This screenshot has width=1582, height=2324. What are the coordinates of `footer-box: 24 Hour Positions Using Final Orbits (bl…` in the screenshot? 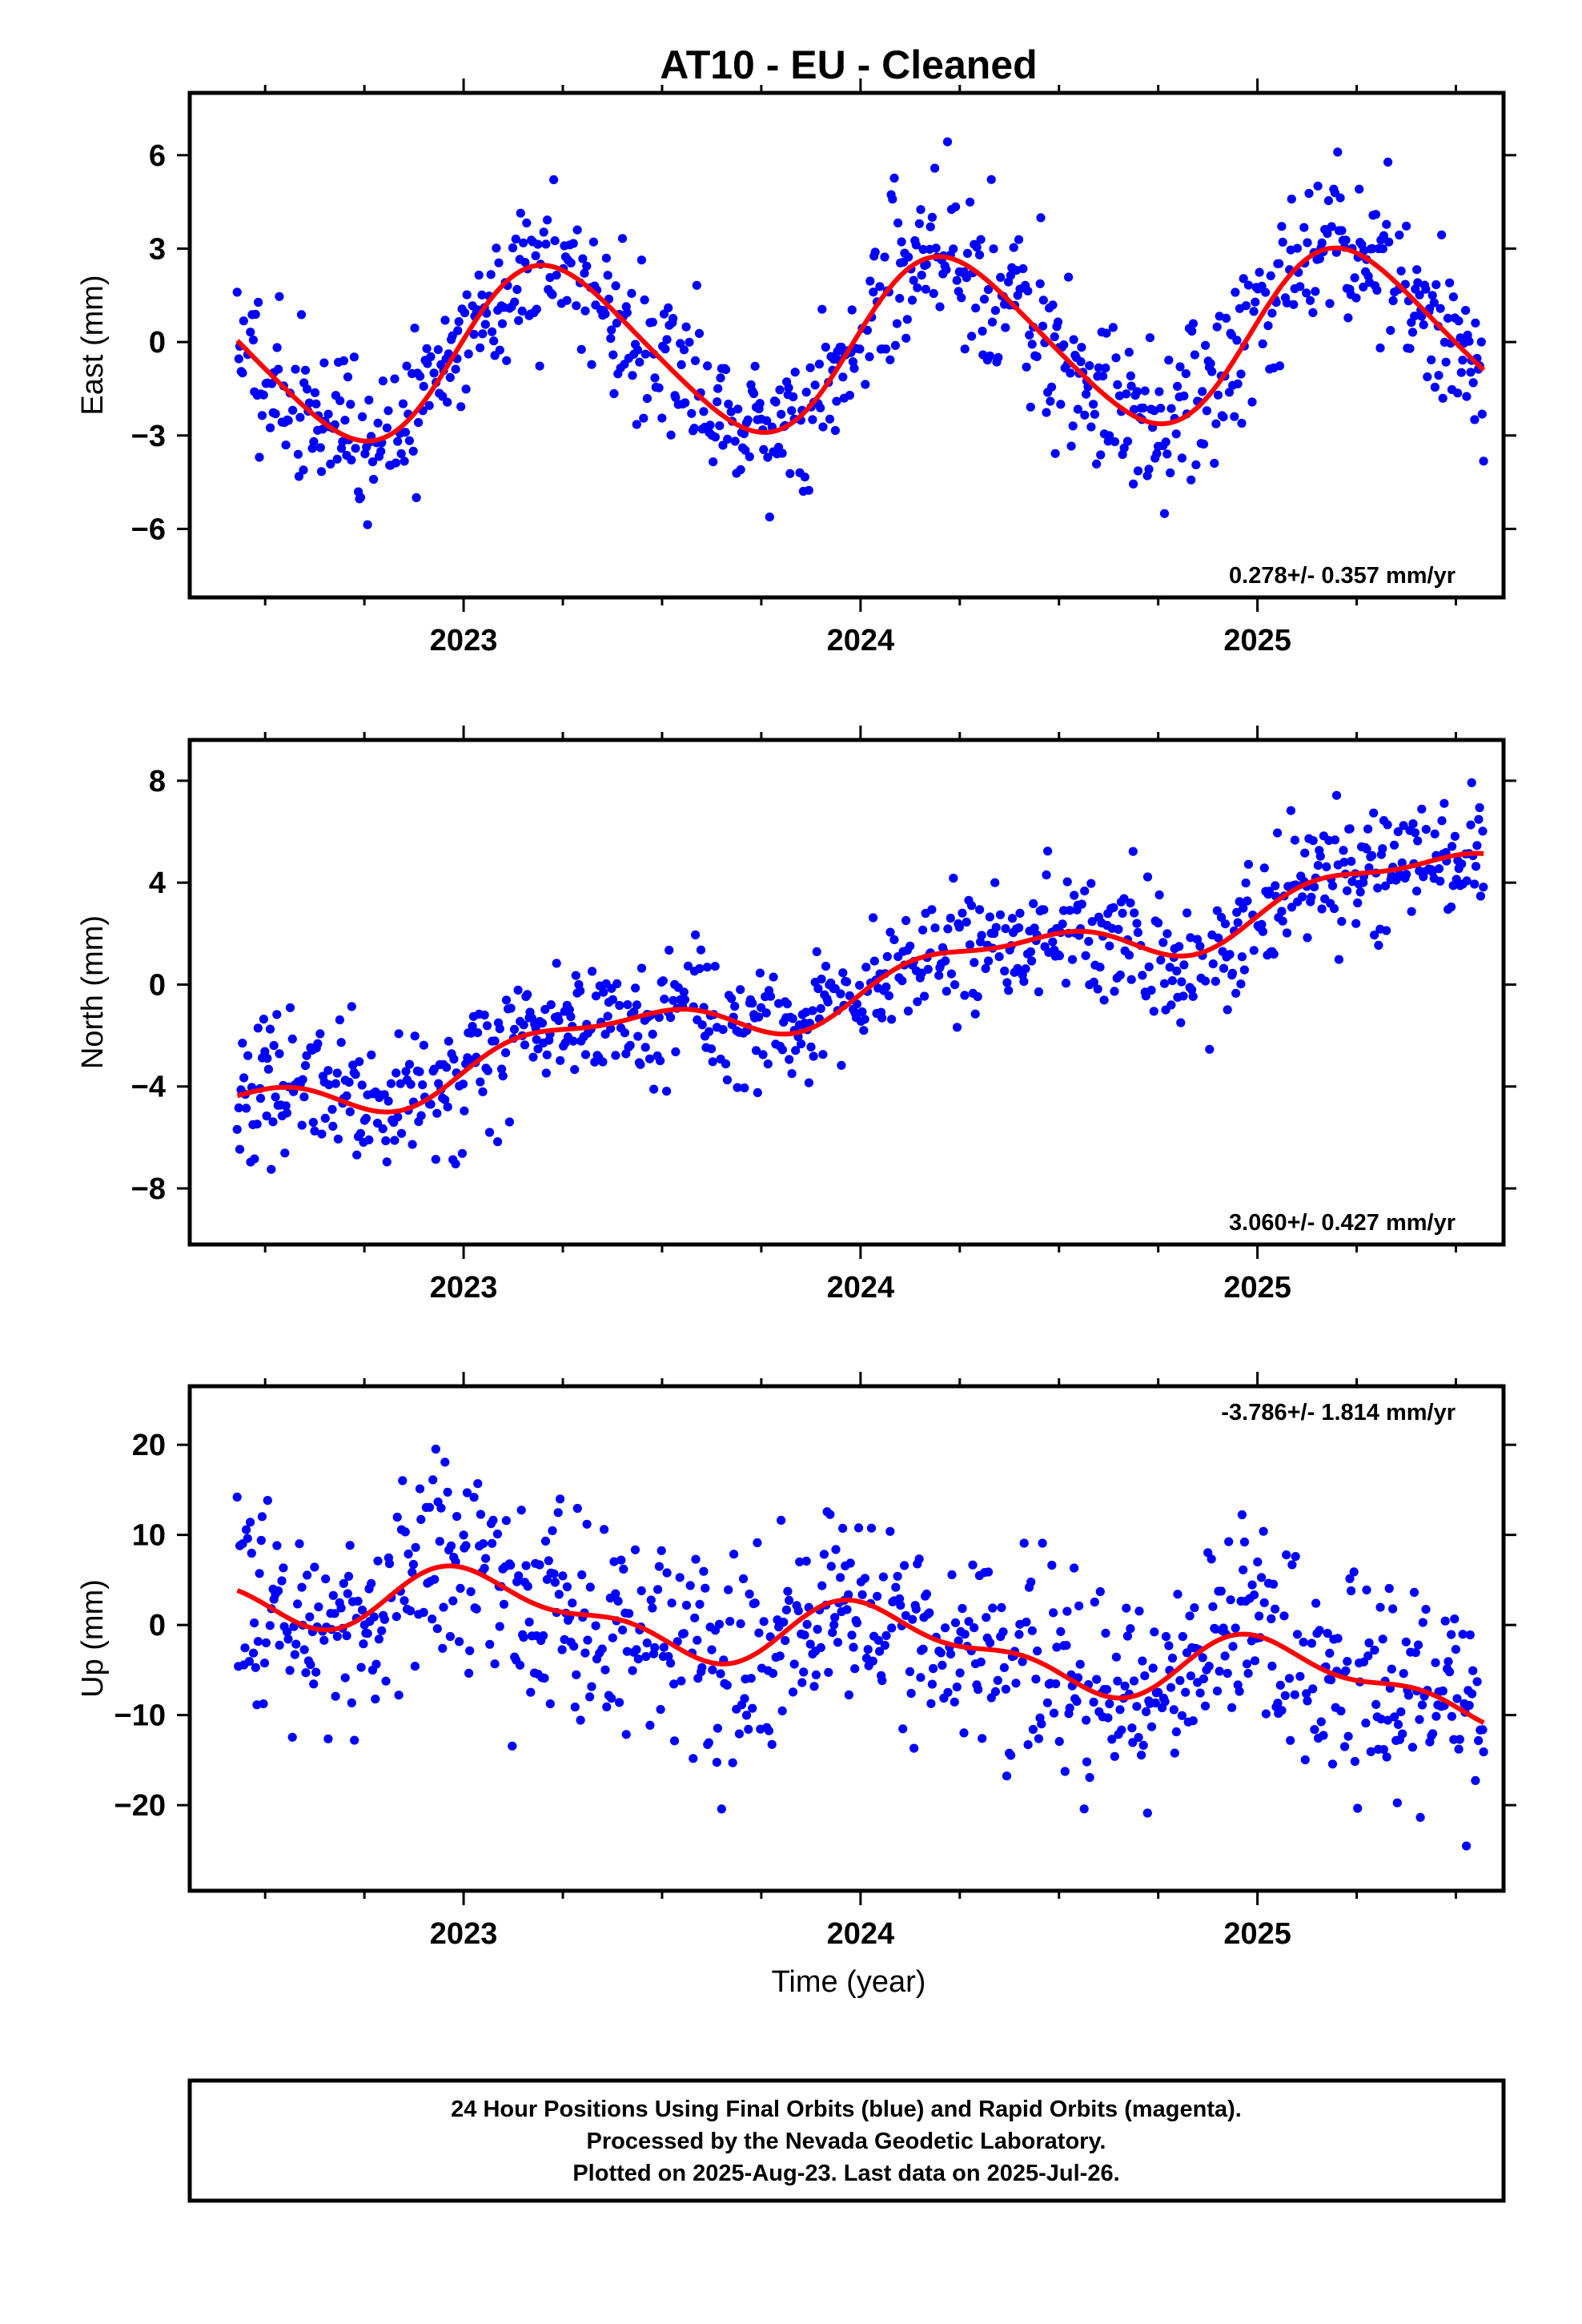 It's located at (847, 2140).